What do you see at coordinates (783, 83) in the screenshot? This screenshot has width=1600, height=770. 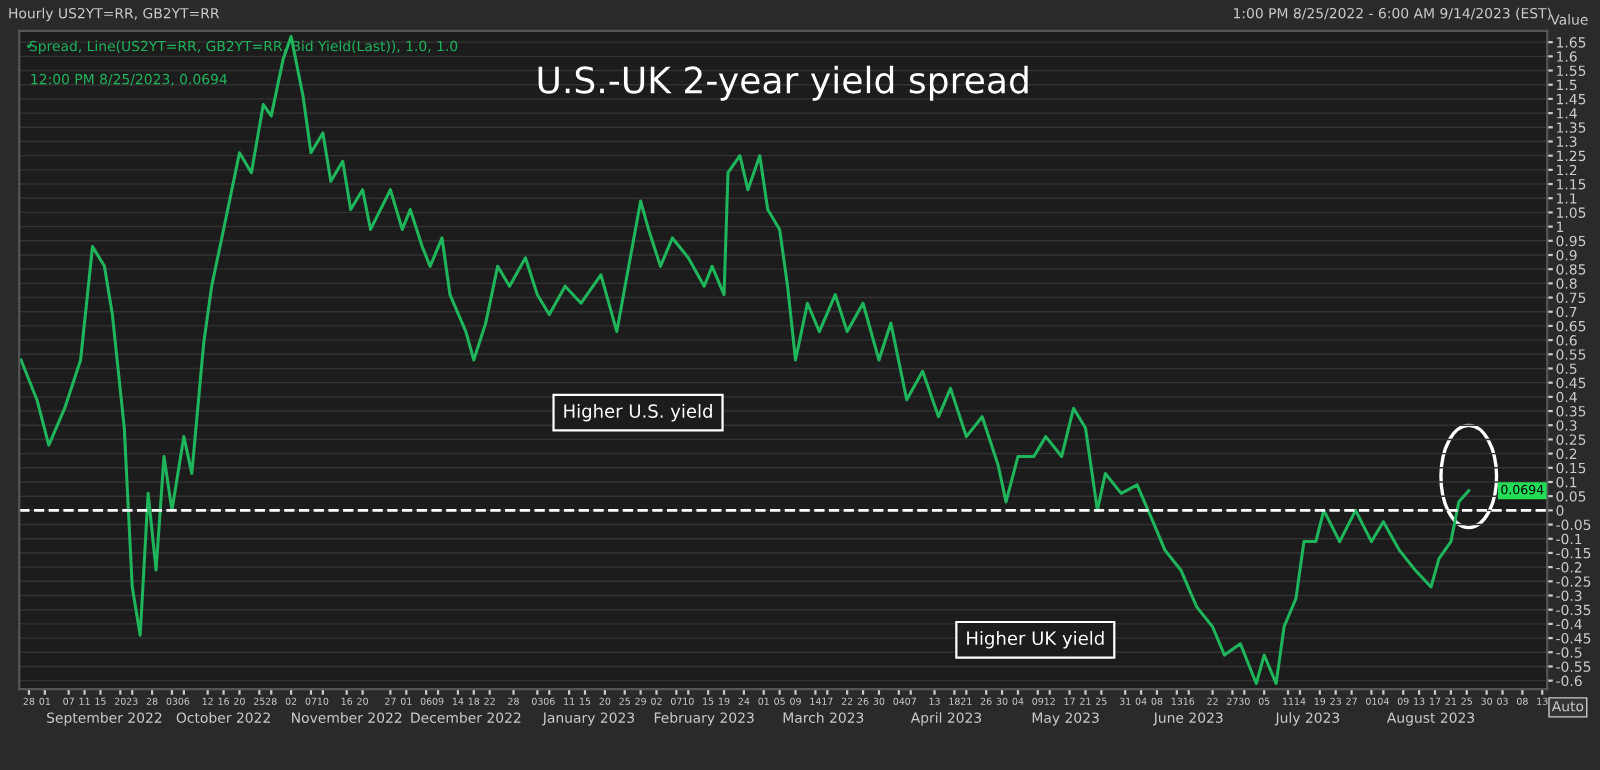 I see `text: U.S.-UK 2-year yield spread` at bounding box center [783, 83].